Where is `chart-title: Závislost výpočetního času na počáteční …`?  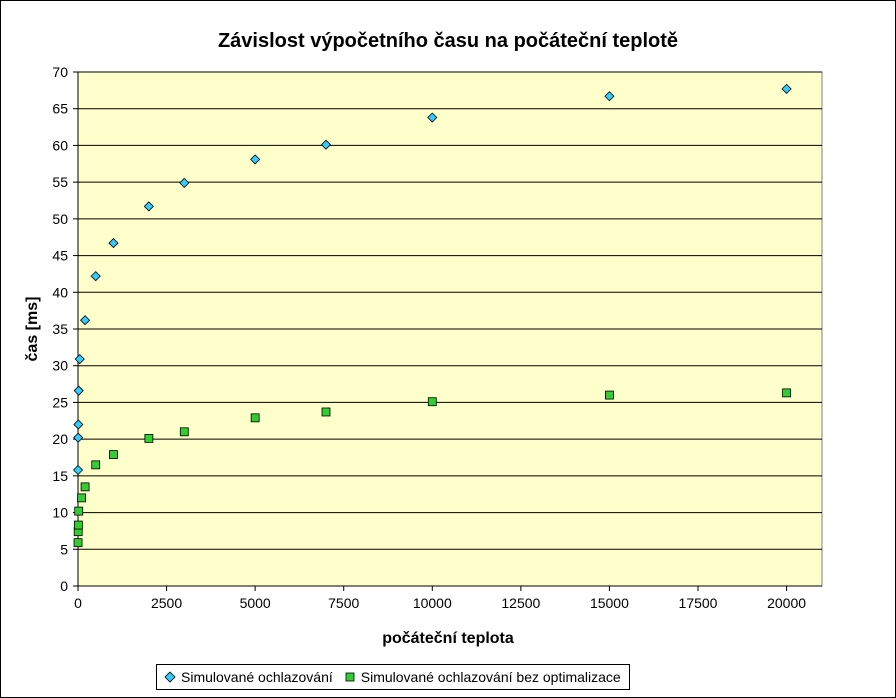 chart-title: Závislost výpočetního času na počáteční … is located at coordinates (448, 41).